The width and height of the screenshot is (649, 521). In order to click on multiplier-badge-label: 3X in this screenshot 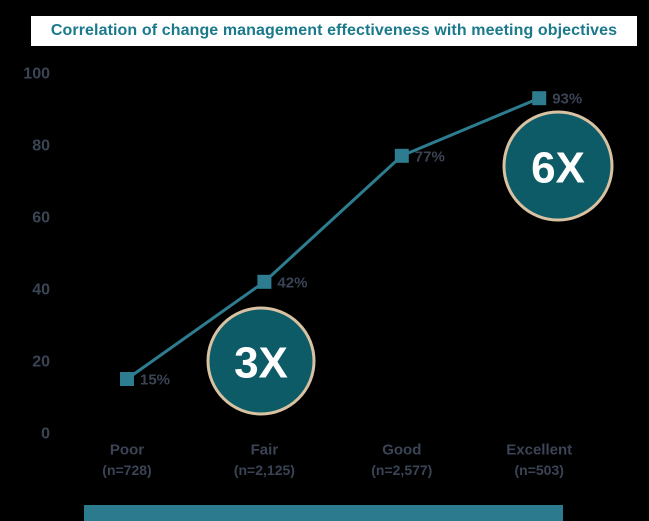, I will do `click(261, 363)`.